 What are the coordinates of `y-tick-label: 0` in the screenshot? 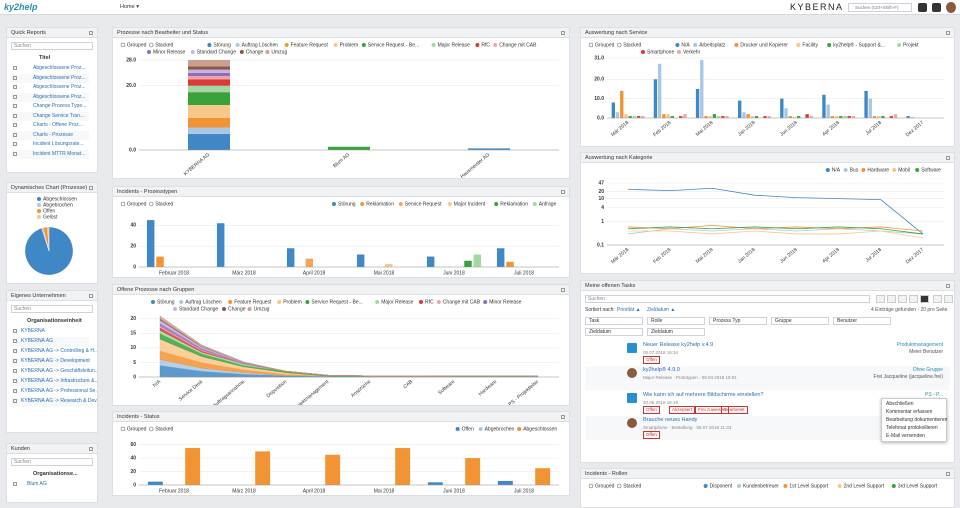 It's located at (134, 485).